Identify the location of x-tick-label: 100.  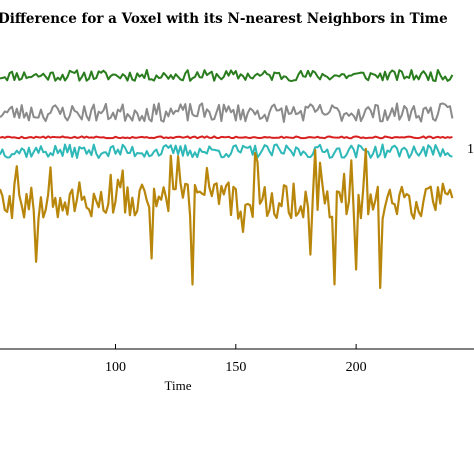
(115, 367).